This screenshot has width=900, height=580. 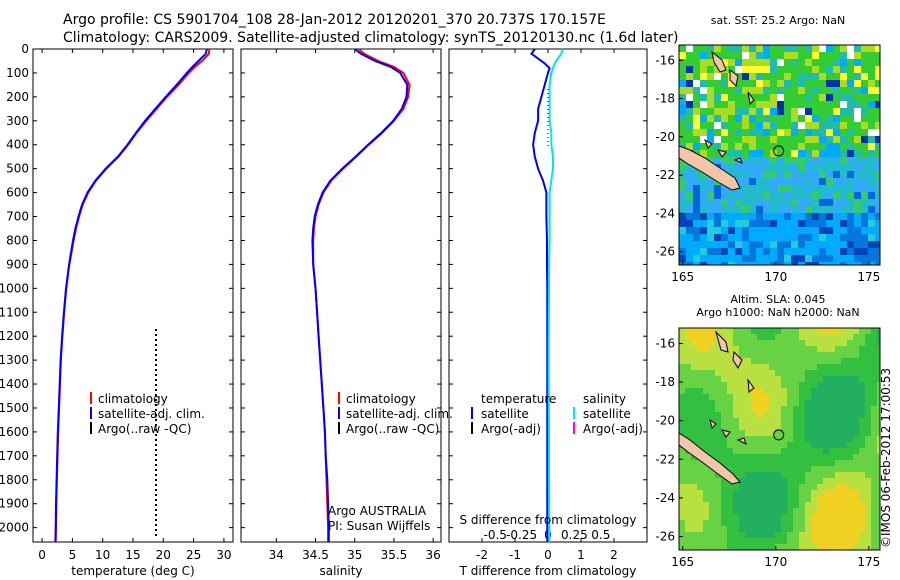 I want to click on sst-coastlines, so click(x=717, y=120).